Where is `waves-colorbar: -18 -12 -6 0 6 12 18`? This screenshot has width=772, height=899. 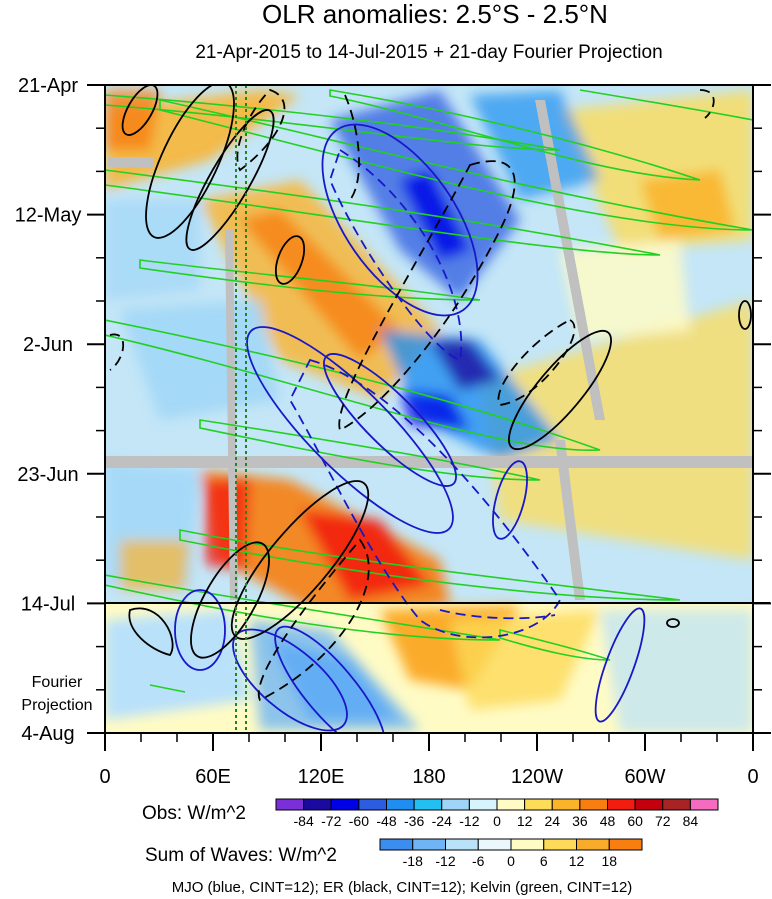
waves-colorbar: -18 -12 -6 0 6 12 18 is located at coordinates (511, 853).